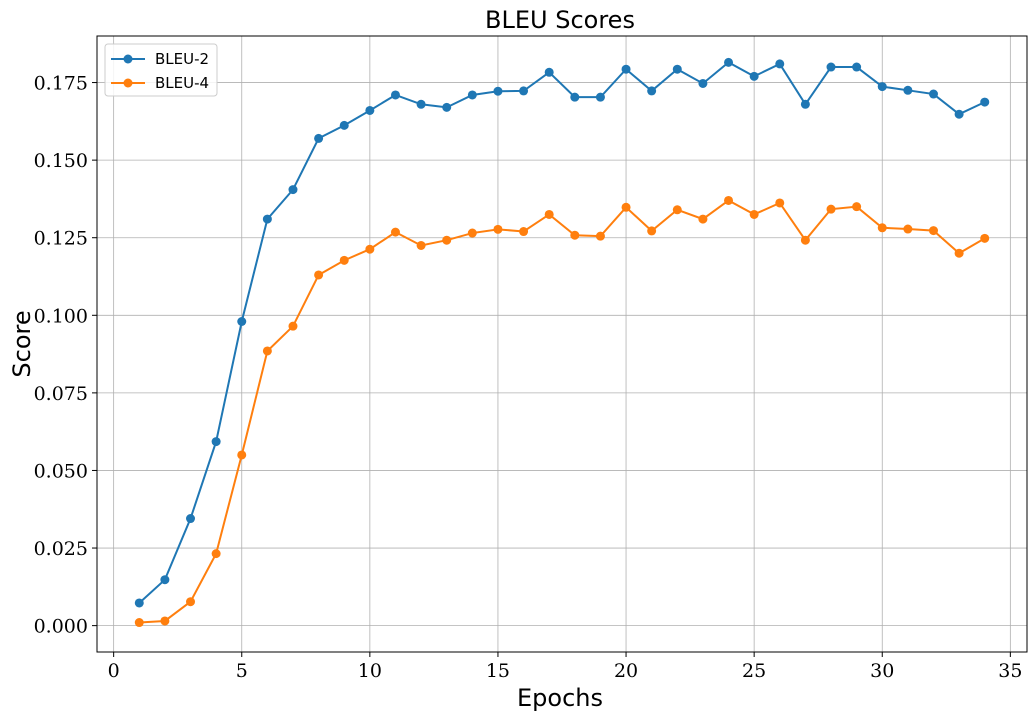  I want to click on x-axis-label: Epochs, so click(560, 698).